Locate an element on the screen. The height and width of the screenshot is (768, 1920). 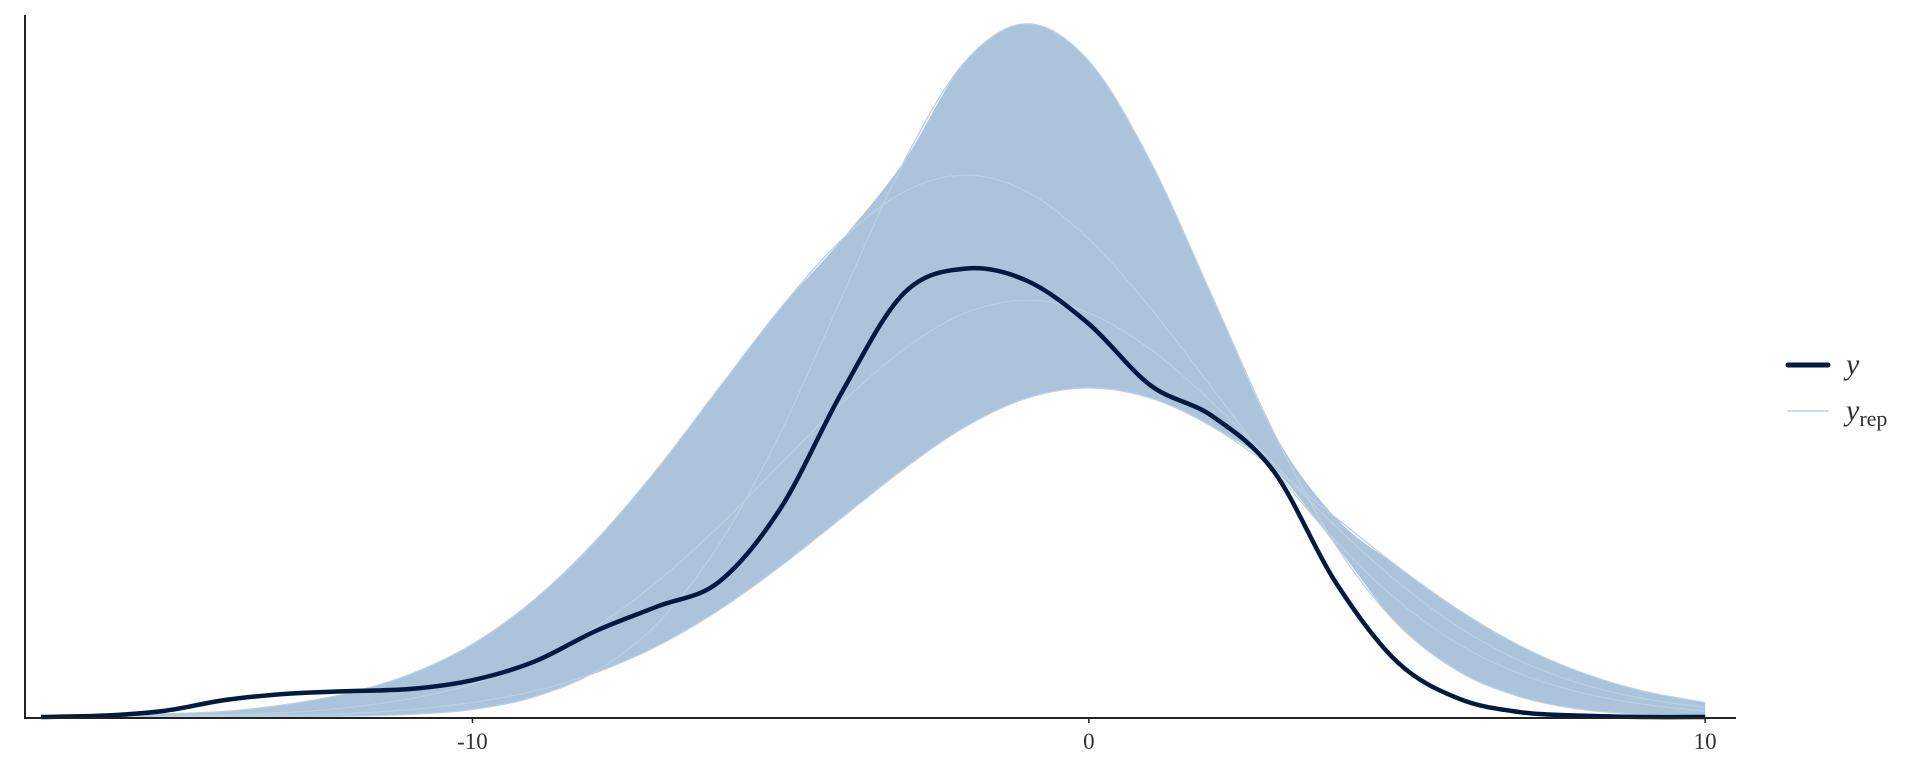
legend-subscript: rep is located at coordinates (1873, 418).